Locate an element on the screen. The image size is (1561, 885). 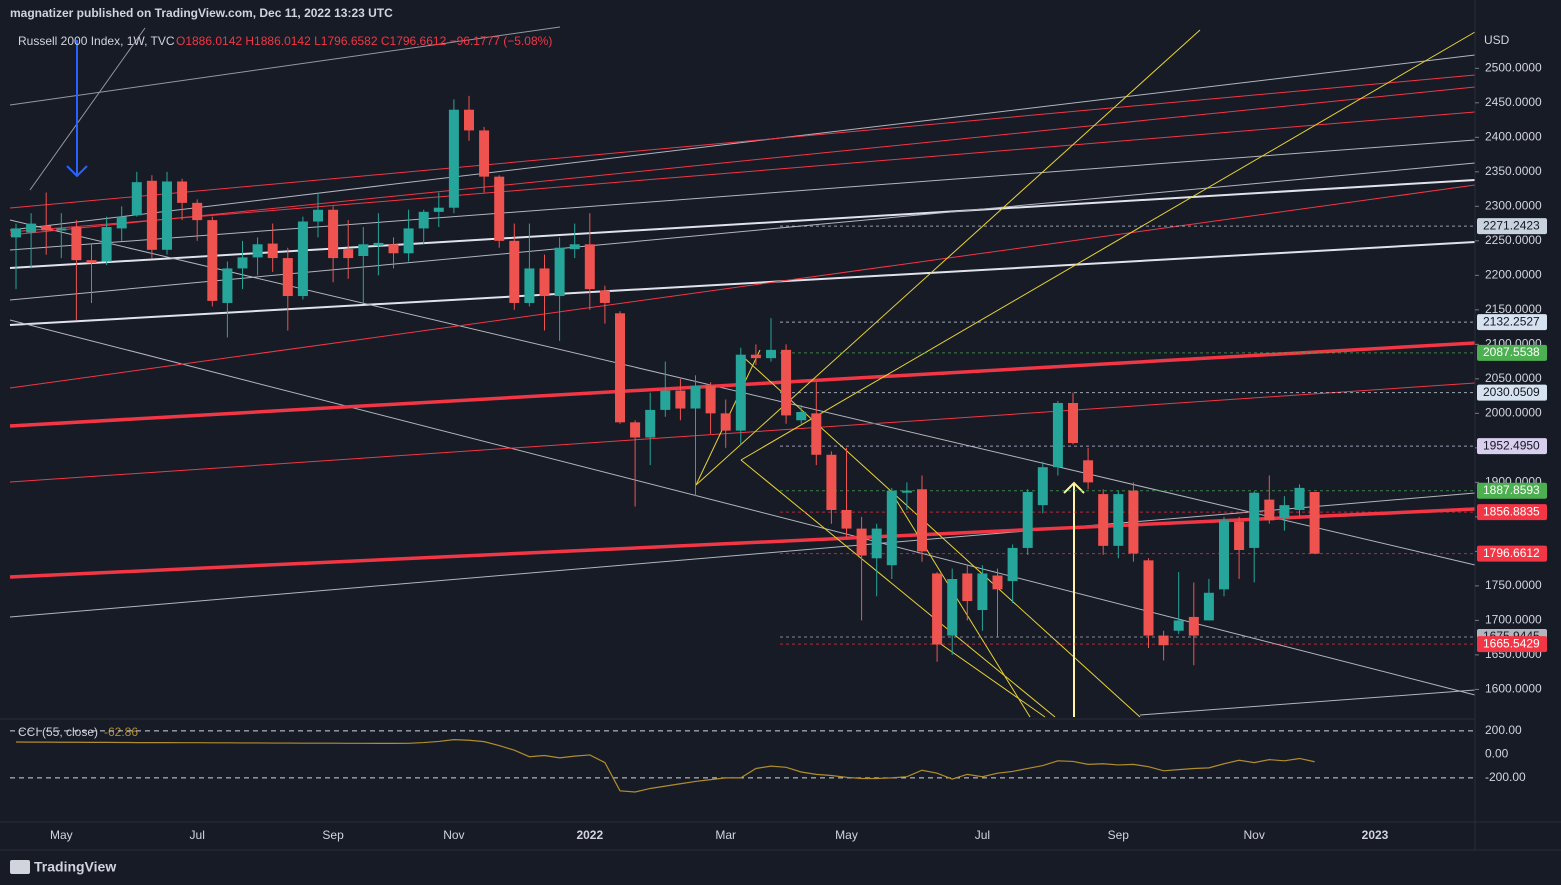
y-tick-label: 2150.0000 is located at coordinates (1513, 309).